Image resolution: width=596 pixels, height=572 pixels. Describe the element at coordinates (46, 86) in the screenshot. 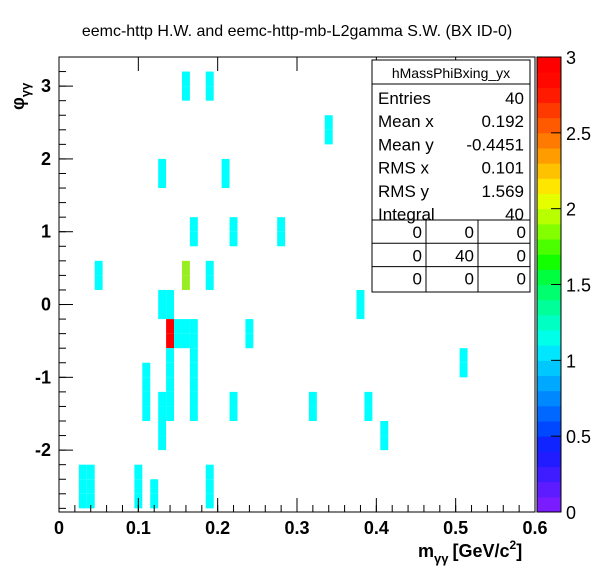

I see `y-tick-label: 3` at that location.